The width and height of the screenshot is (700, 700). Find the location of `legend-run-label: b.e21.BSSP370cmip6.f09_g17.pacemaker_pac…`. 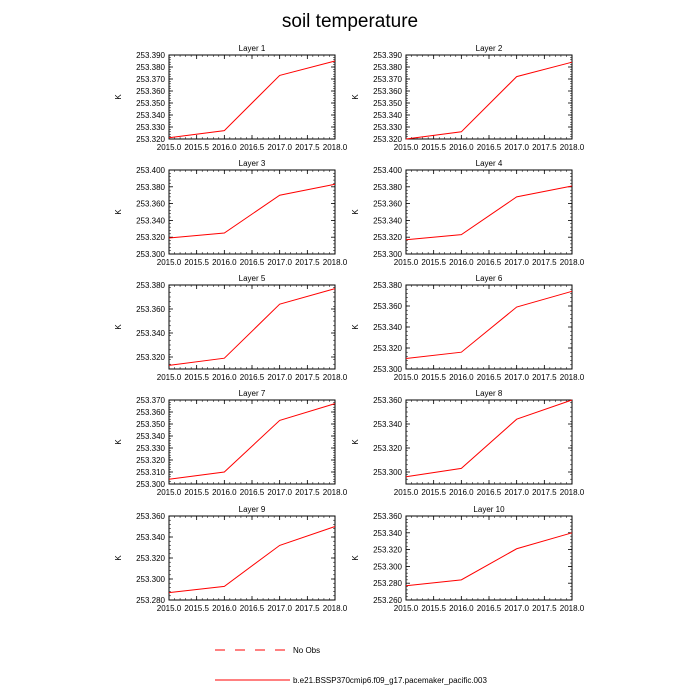

legend-run-label: b.e21.BSSP370cmip6.f09_g17.pacemaker_pac… is located at coordinates (390, 680).